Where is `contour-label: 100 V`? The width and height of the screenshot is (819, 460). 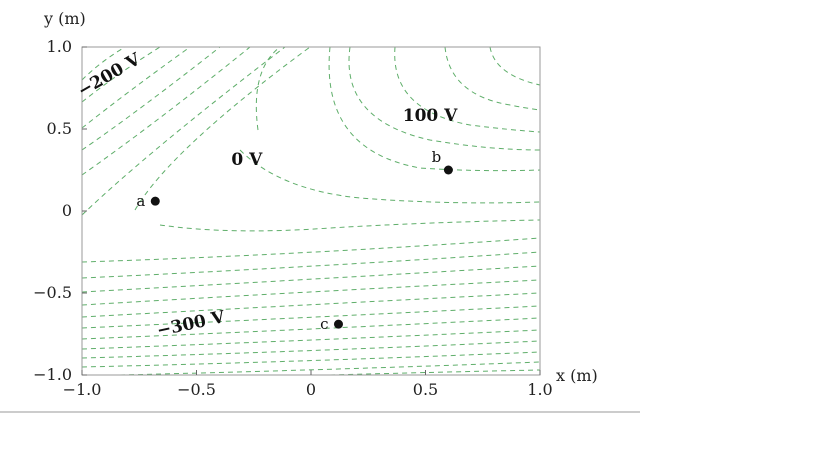
contour-label: 100 V is located at coordinates (430, 116).